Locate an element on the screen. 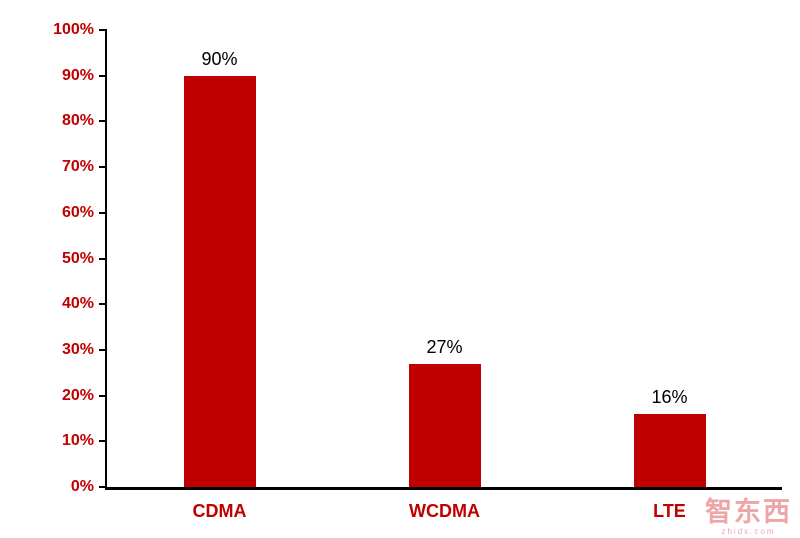  y-tick: 0% is located at coordinates (74, 487).